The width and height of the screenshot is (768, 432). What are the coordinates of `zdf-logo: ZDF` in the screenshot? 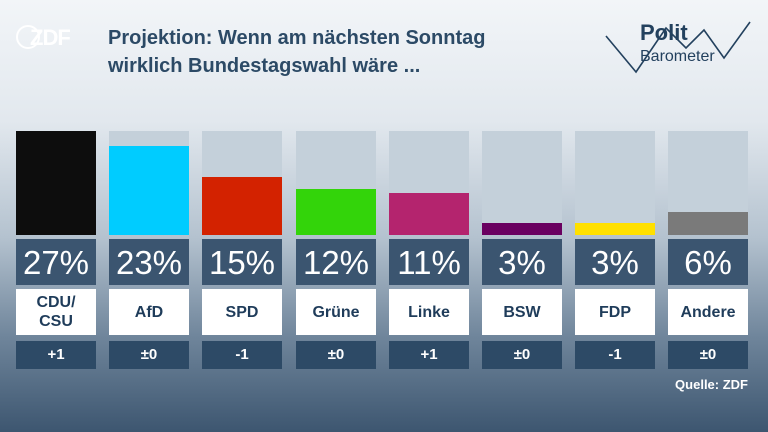 It's located at (52, 38).